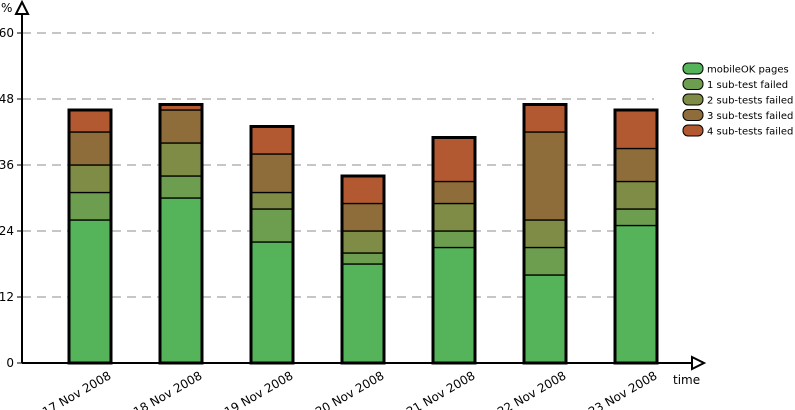  I want to click on x-tick-label: 22 Nov 2008, so click(532, 389).